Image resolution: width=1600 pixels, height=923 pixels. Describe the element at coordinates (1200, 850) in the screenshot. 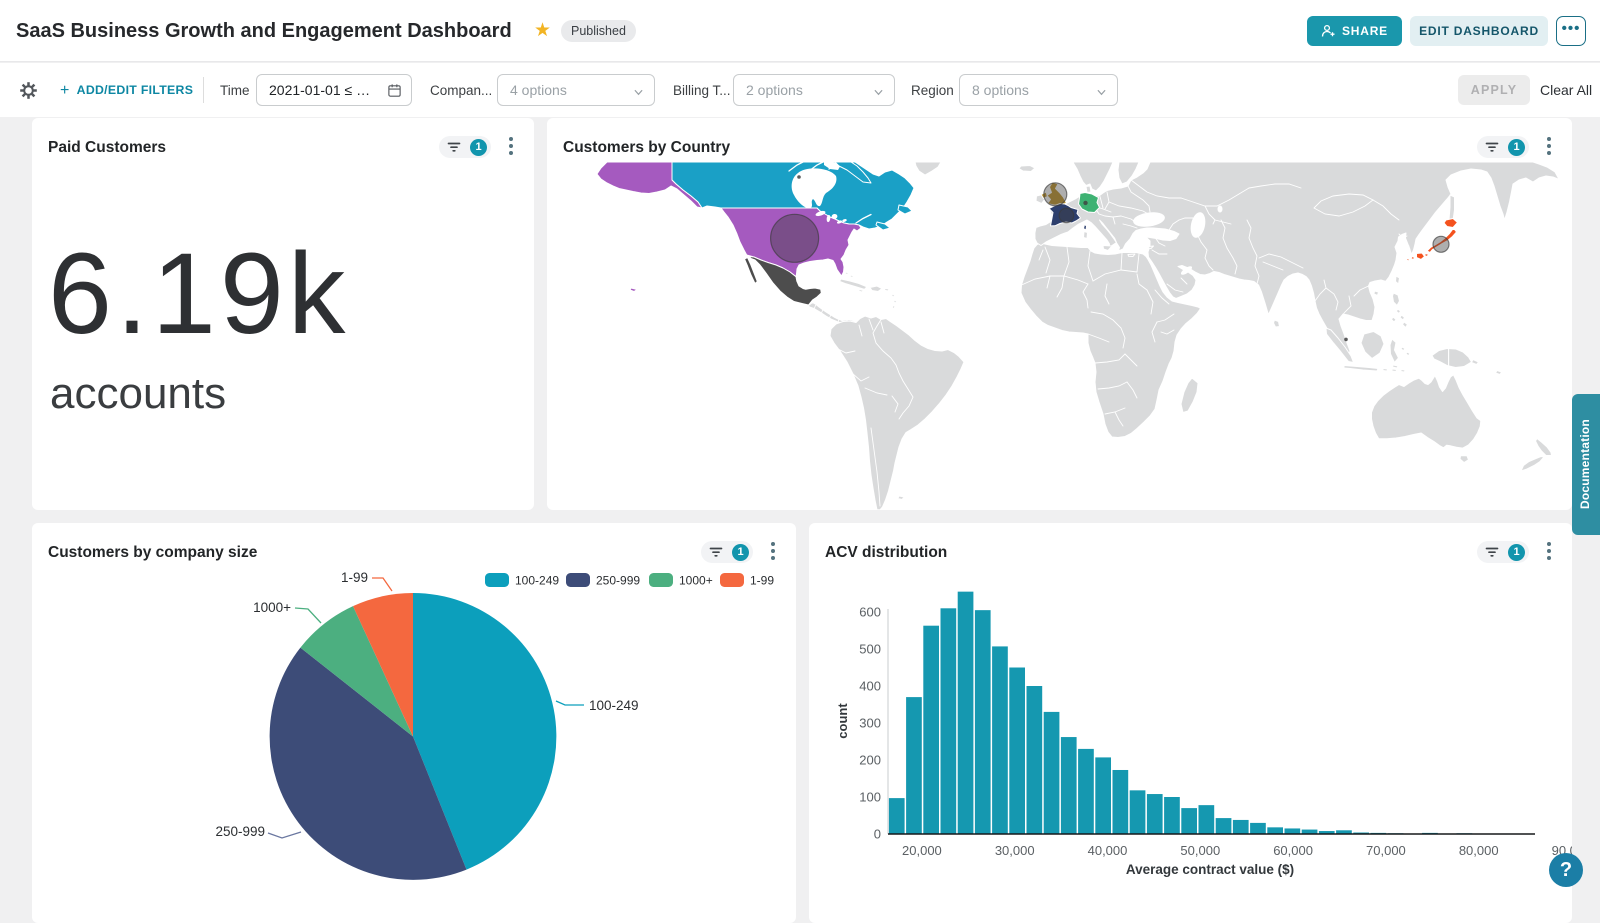

I see `svg-text: 50,000` at that location.